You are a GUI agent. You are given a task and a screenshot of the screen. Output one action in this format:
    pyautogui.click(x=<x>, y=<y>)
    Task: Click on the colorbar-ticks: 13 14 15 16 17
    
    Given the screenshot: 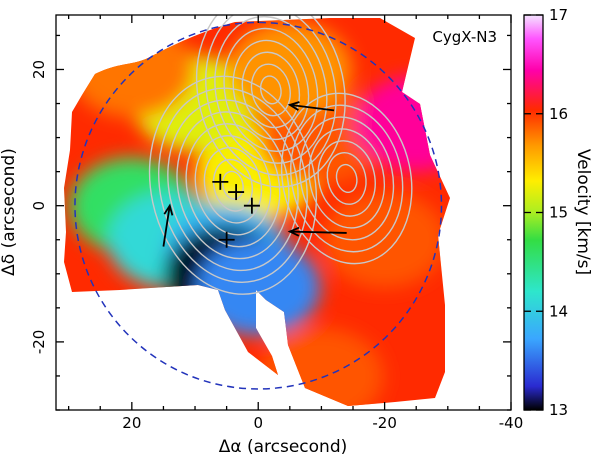 What is the action you would take?
    pyautogui.click(x=546, y=212)
    